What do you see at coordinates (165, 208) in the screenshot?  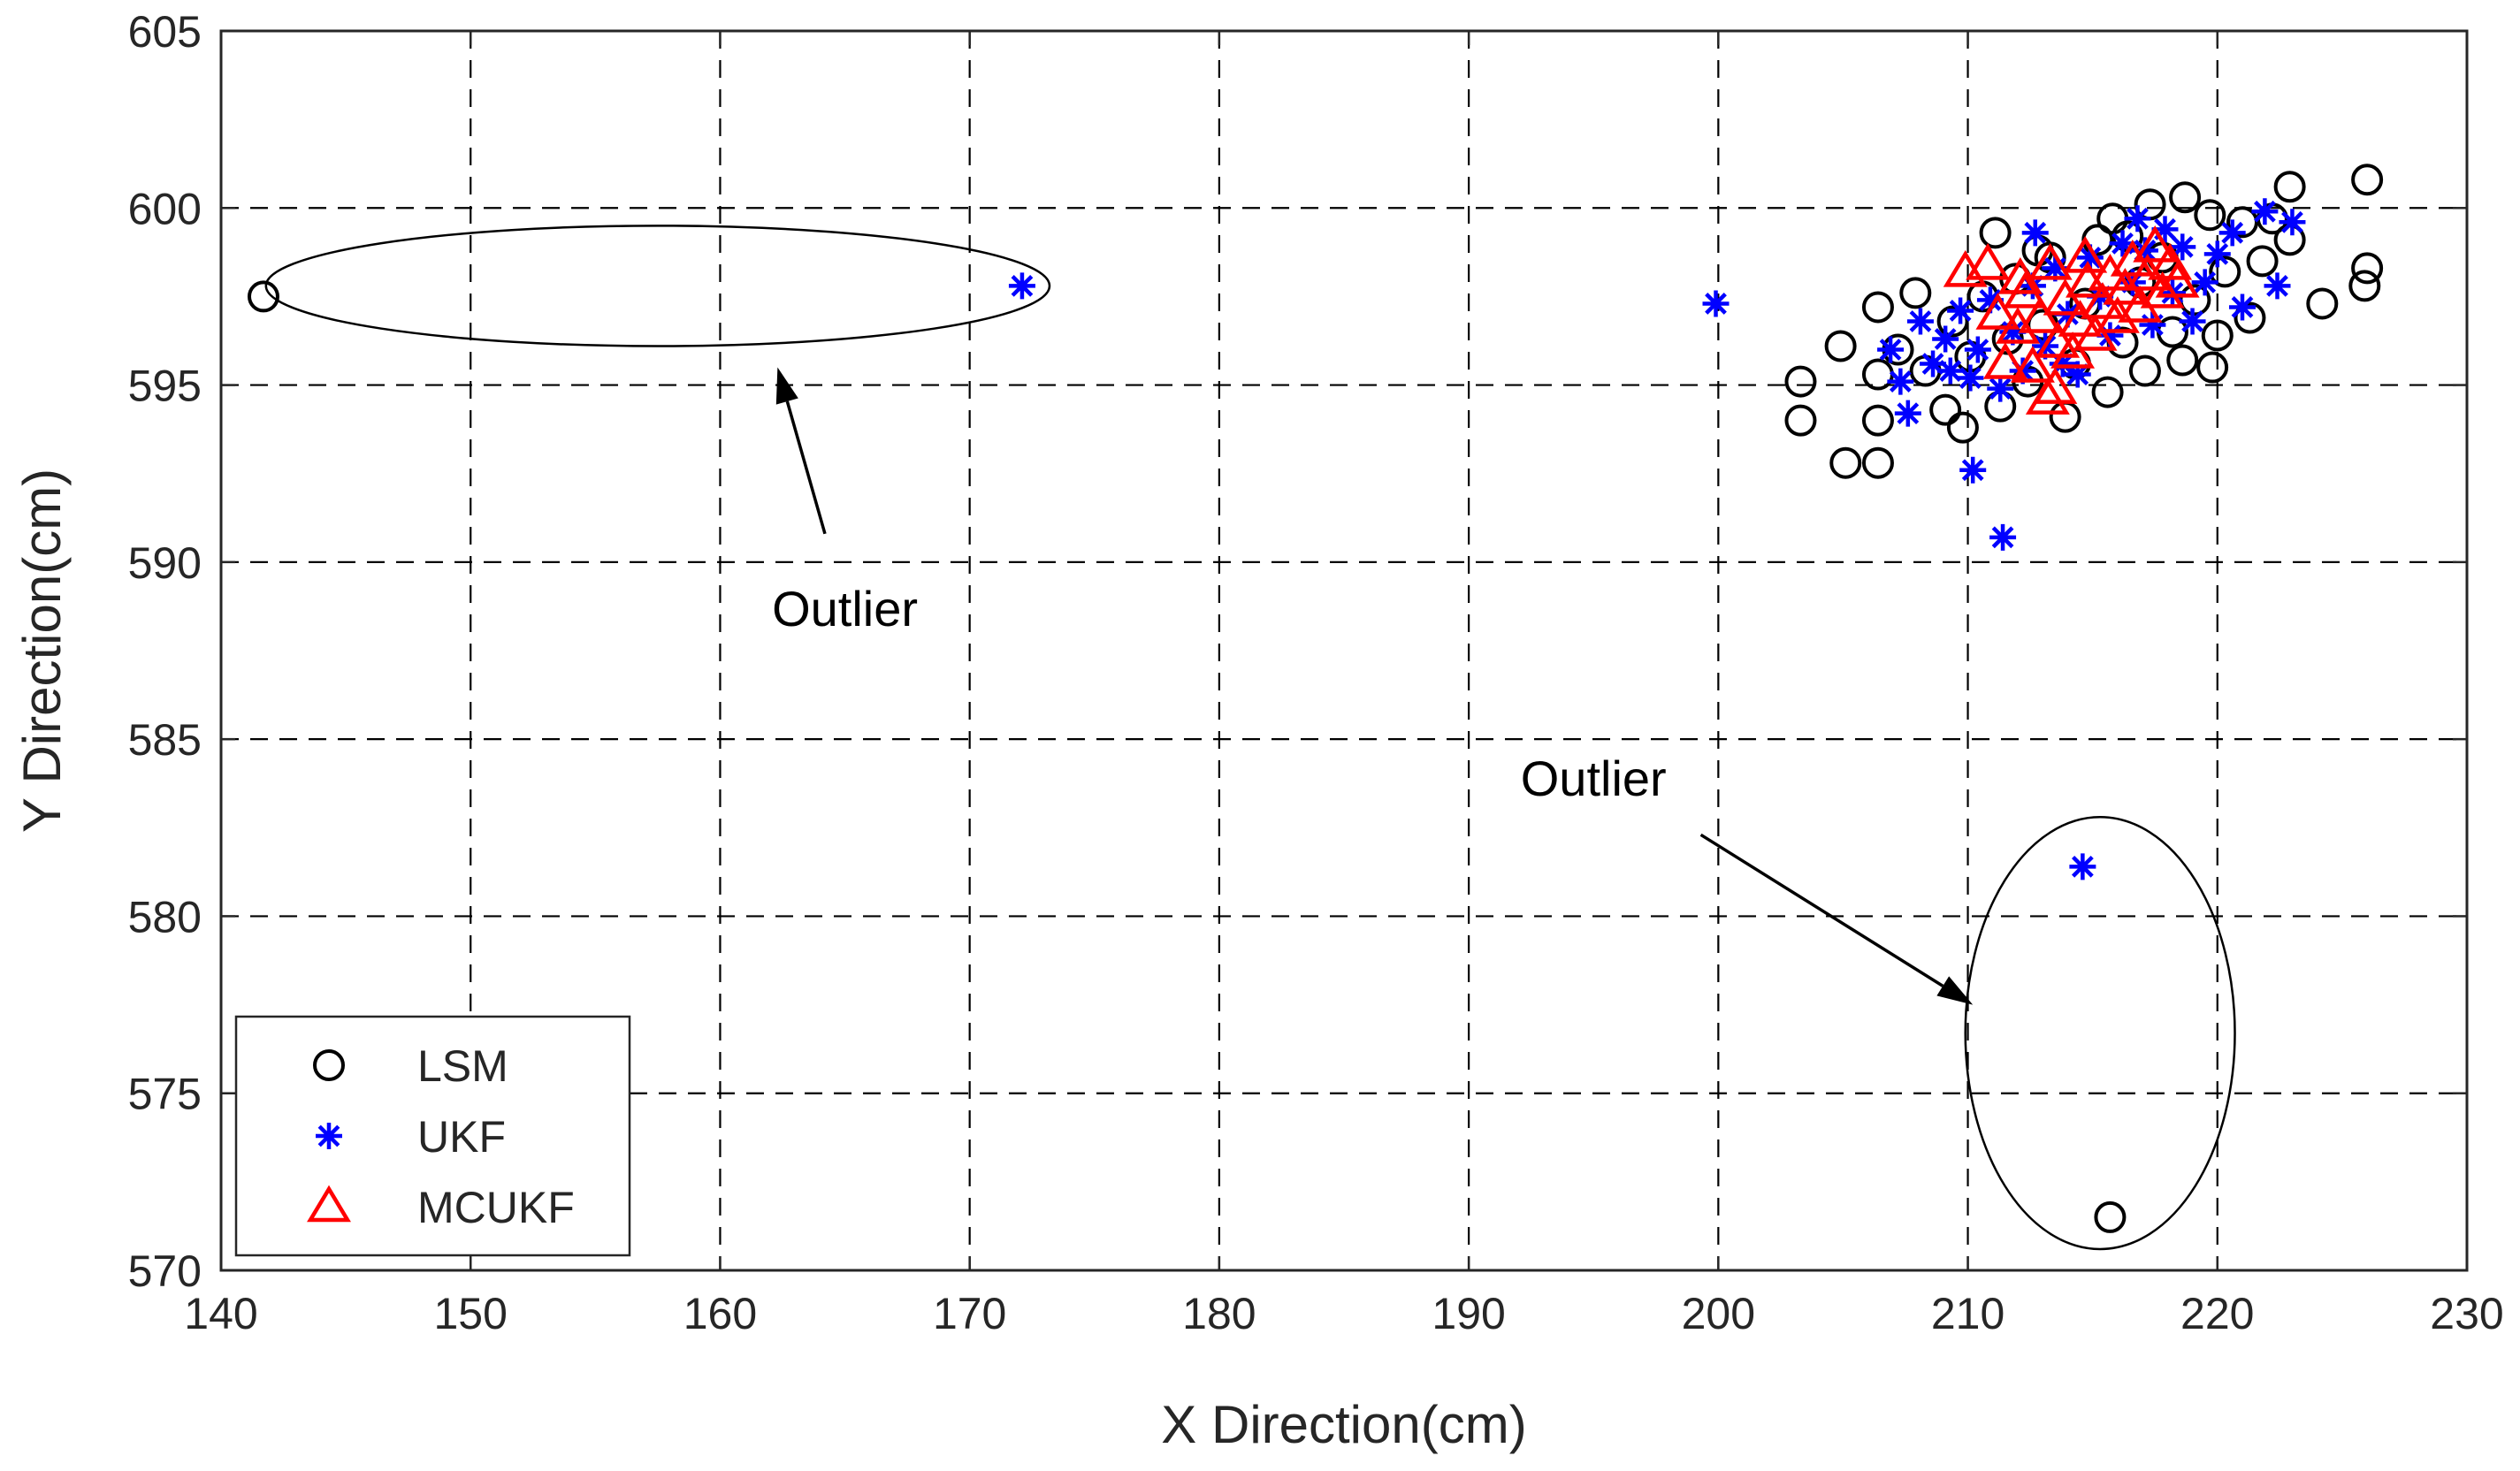 I see `y-tick-label: 600` at bounding box center [165, 208].